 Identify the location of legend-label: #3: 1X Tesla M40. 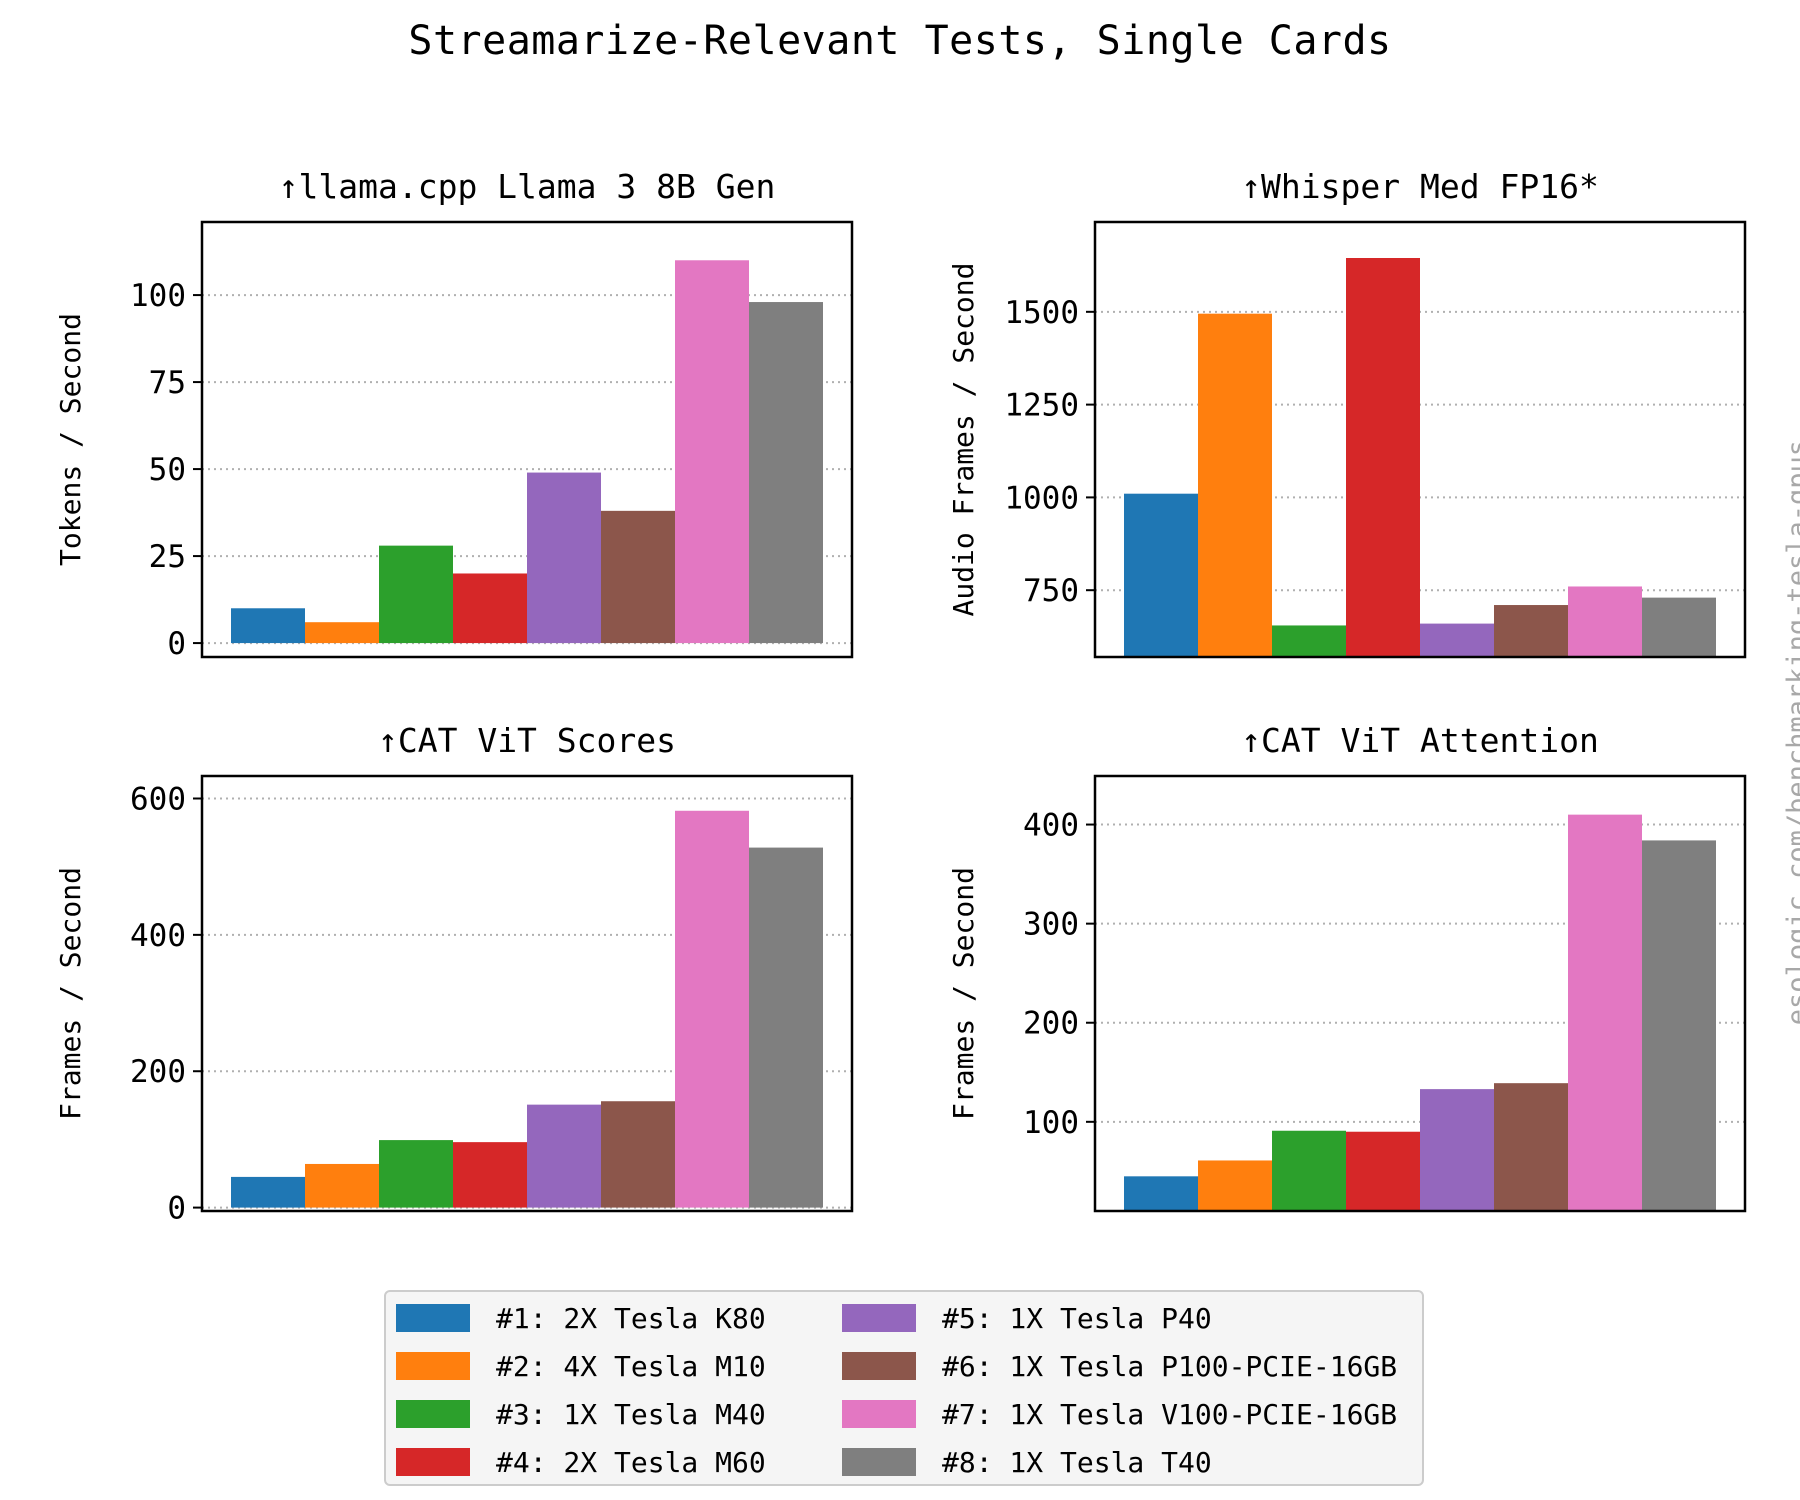
(631, 1414).